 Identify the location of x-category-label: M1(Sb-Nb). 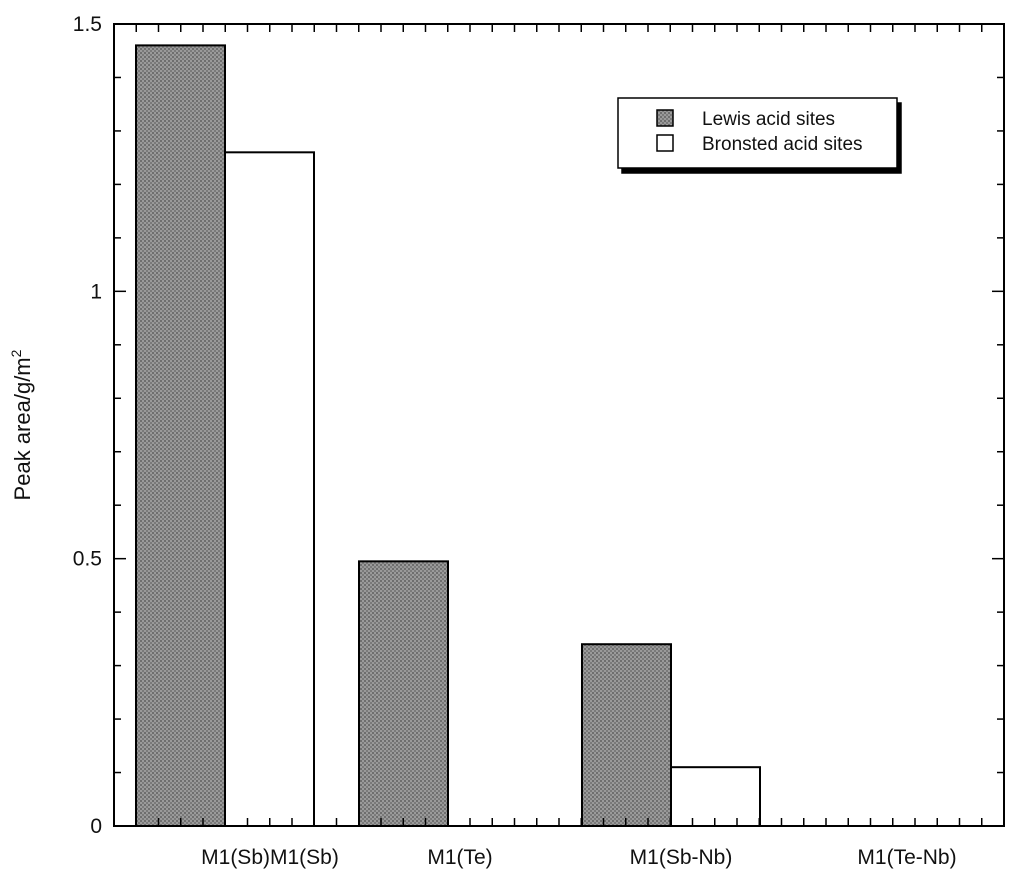
(681, 857).